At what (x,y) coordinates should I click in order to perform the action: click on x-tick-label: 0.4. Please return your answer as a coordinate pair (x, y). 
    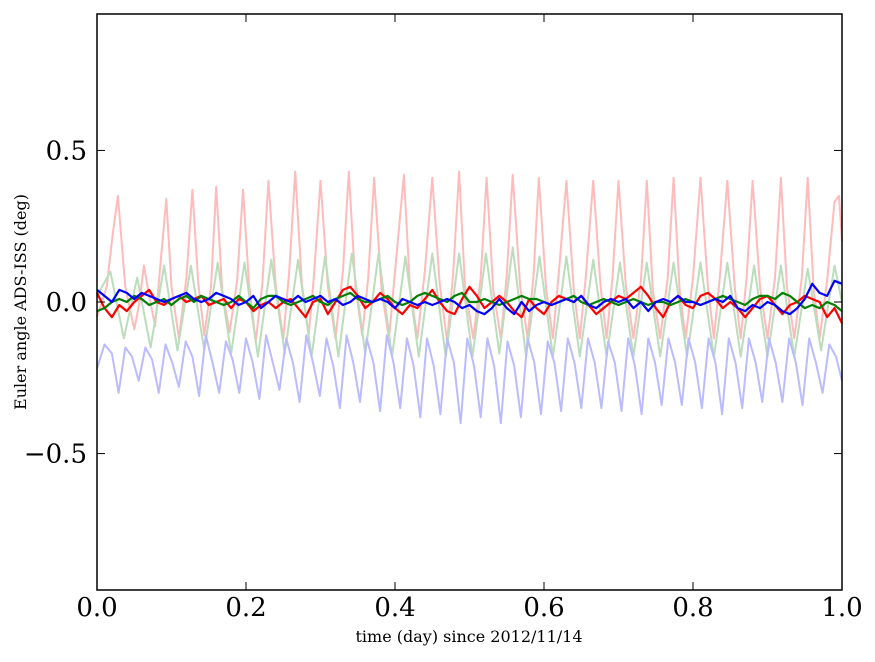
    Looking at the image, I should click on (394, 608).